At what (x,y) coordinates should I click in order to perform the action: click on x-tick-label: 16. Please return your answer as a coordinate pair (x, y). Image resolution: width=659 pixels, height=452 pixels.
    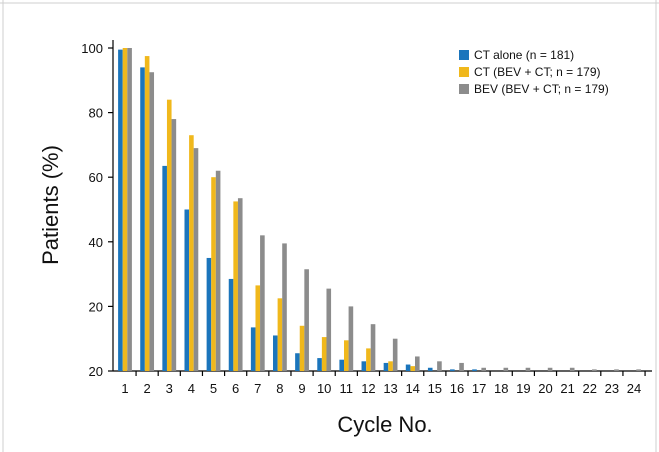
    Looking at the image, I should click on (457, 388).